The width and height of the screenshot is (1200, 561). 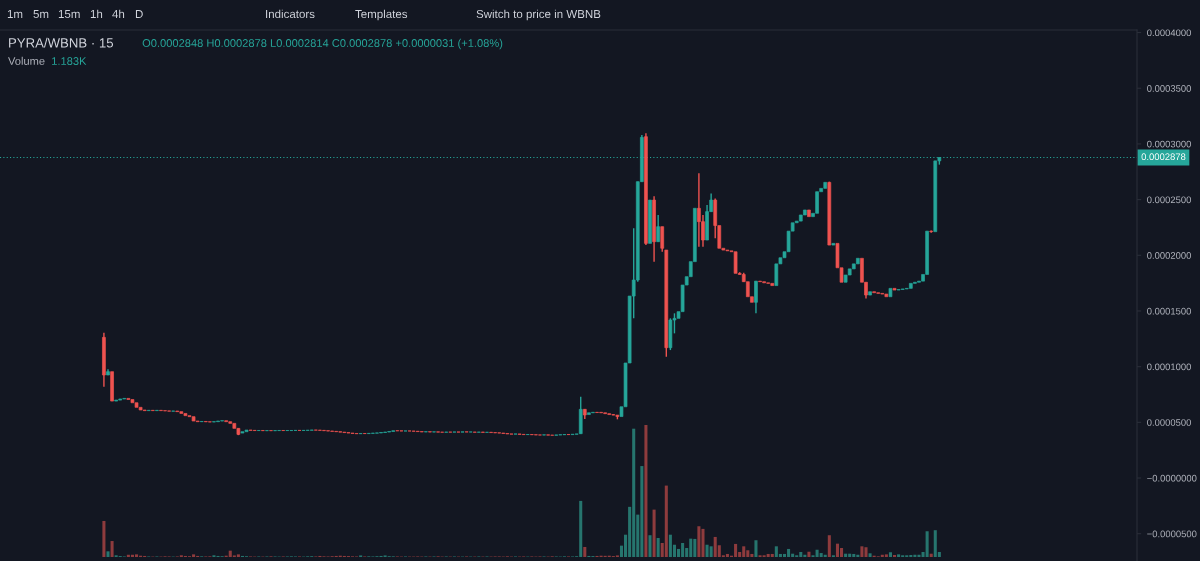 What do you see at coordinates (61, 42) in the screenshot?
I see `chart-title: PYRA/WBNB · 15` at bounding box center [61, 42].